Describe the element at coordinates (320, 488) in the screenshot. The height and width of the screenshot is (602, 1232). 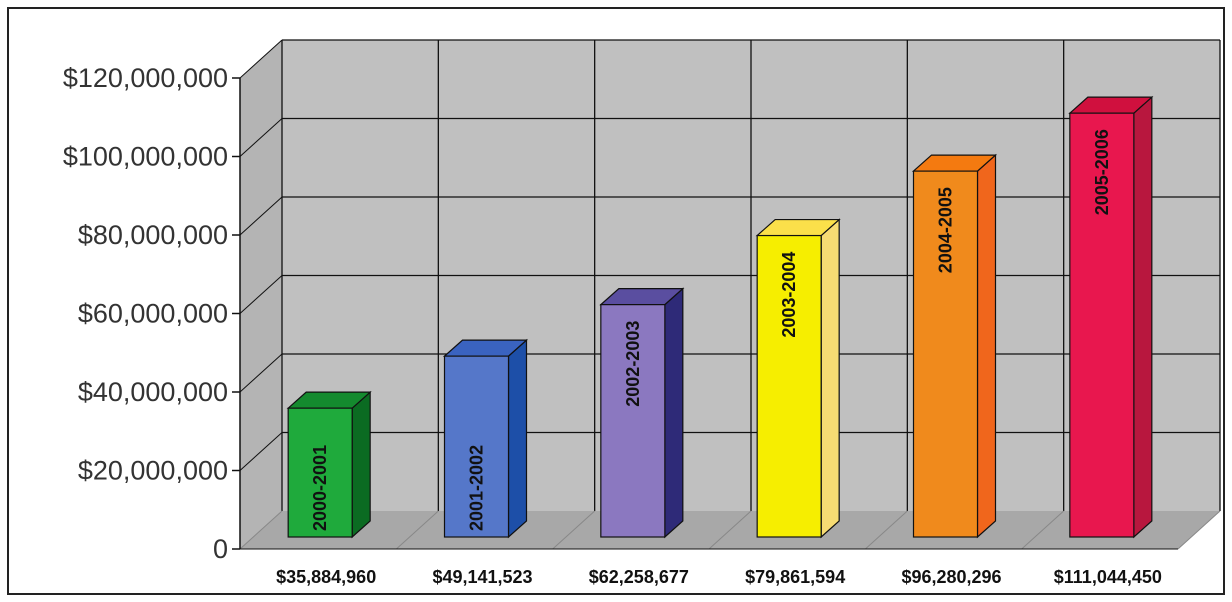
I see `bar-category-label: 2000-2001` at that location.